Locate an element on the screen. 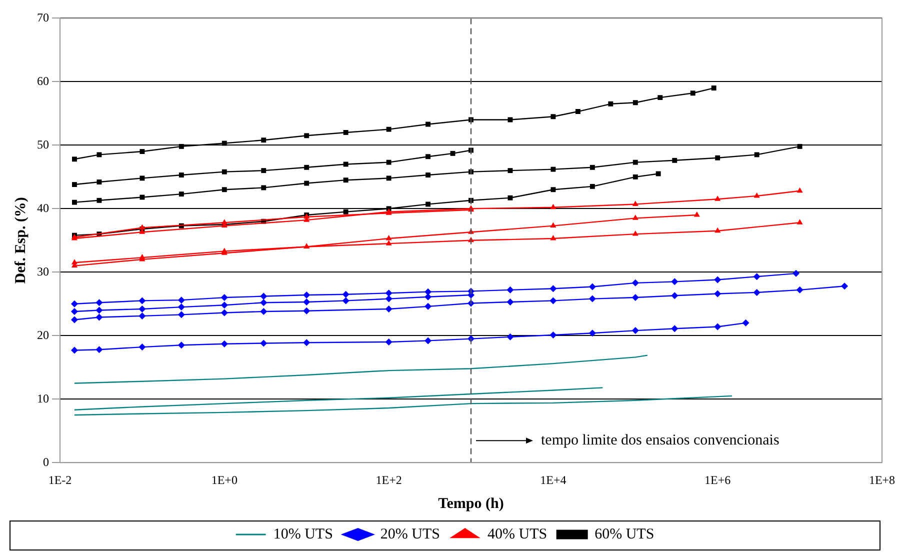 The image size is (910, 560). x-tick-label: 1E+8 is located at coordinates (882, 479).